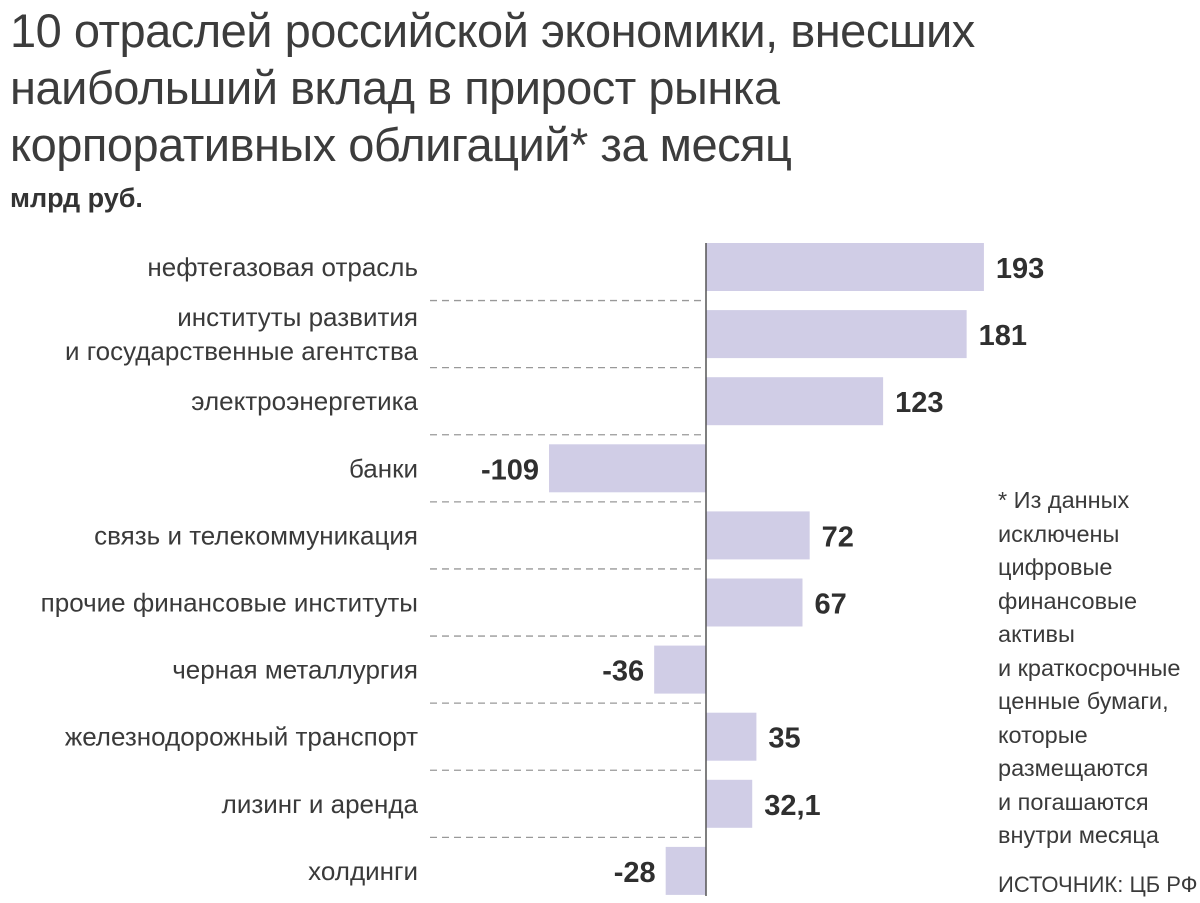 The image size is (1200, 903). I want to click on footnote-line-3: цифровые, so click(1055, 567).